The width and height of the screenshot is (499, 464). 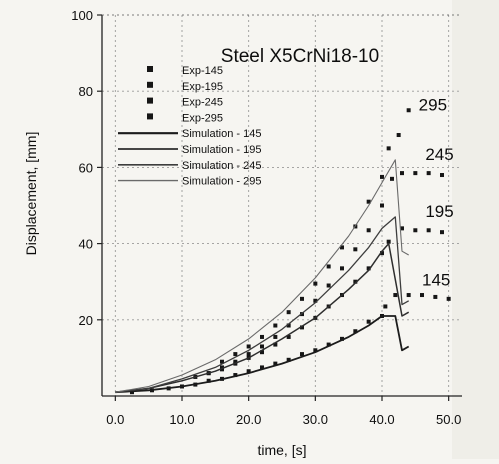 I want to click on x-tick-label: 30.0, so click(x=315, y=419).